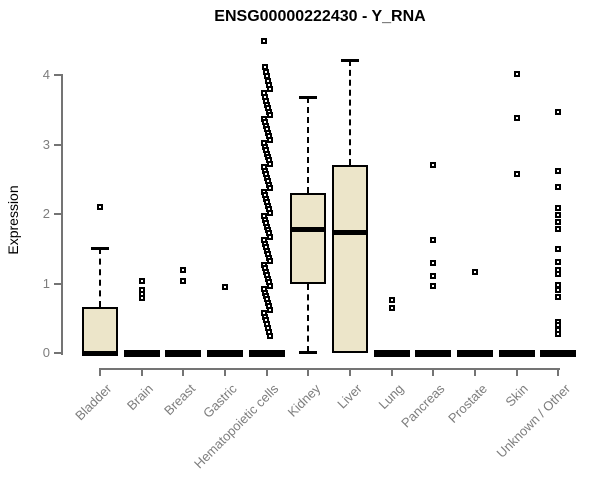 This screenshot has height=500, width=600. Describe the element at coordinates (517, 395) in the screenshot. I see `x-tick-label: Skin` at that location.